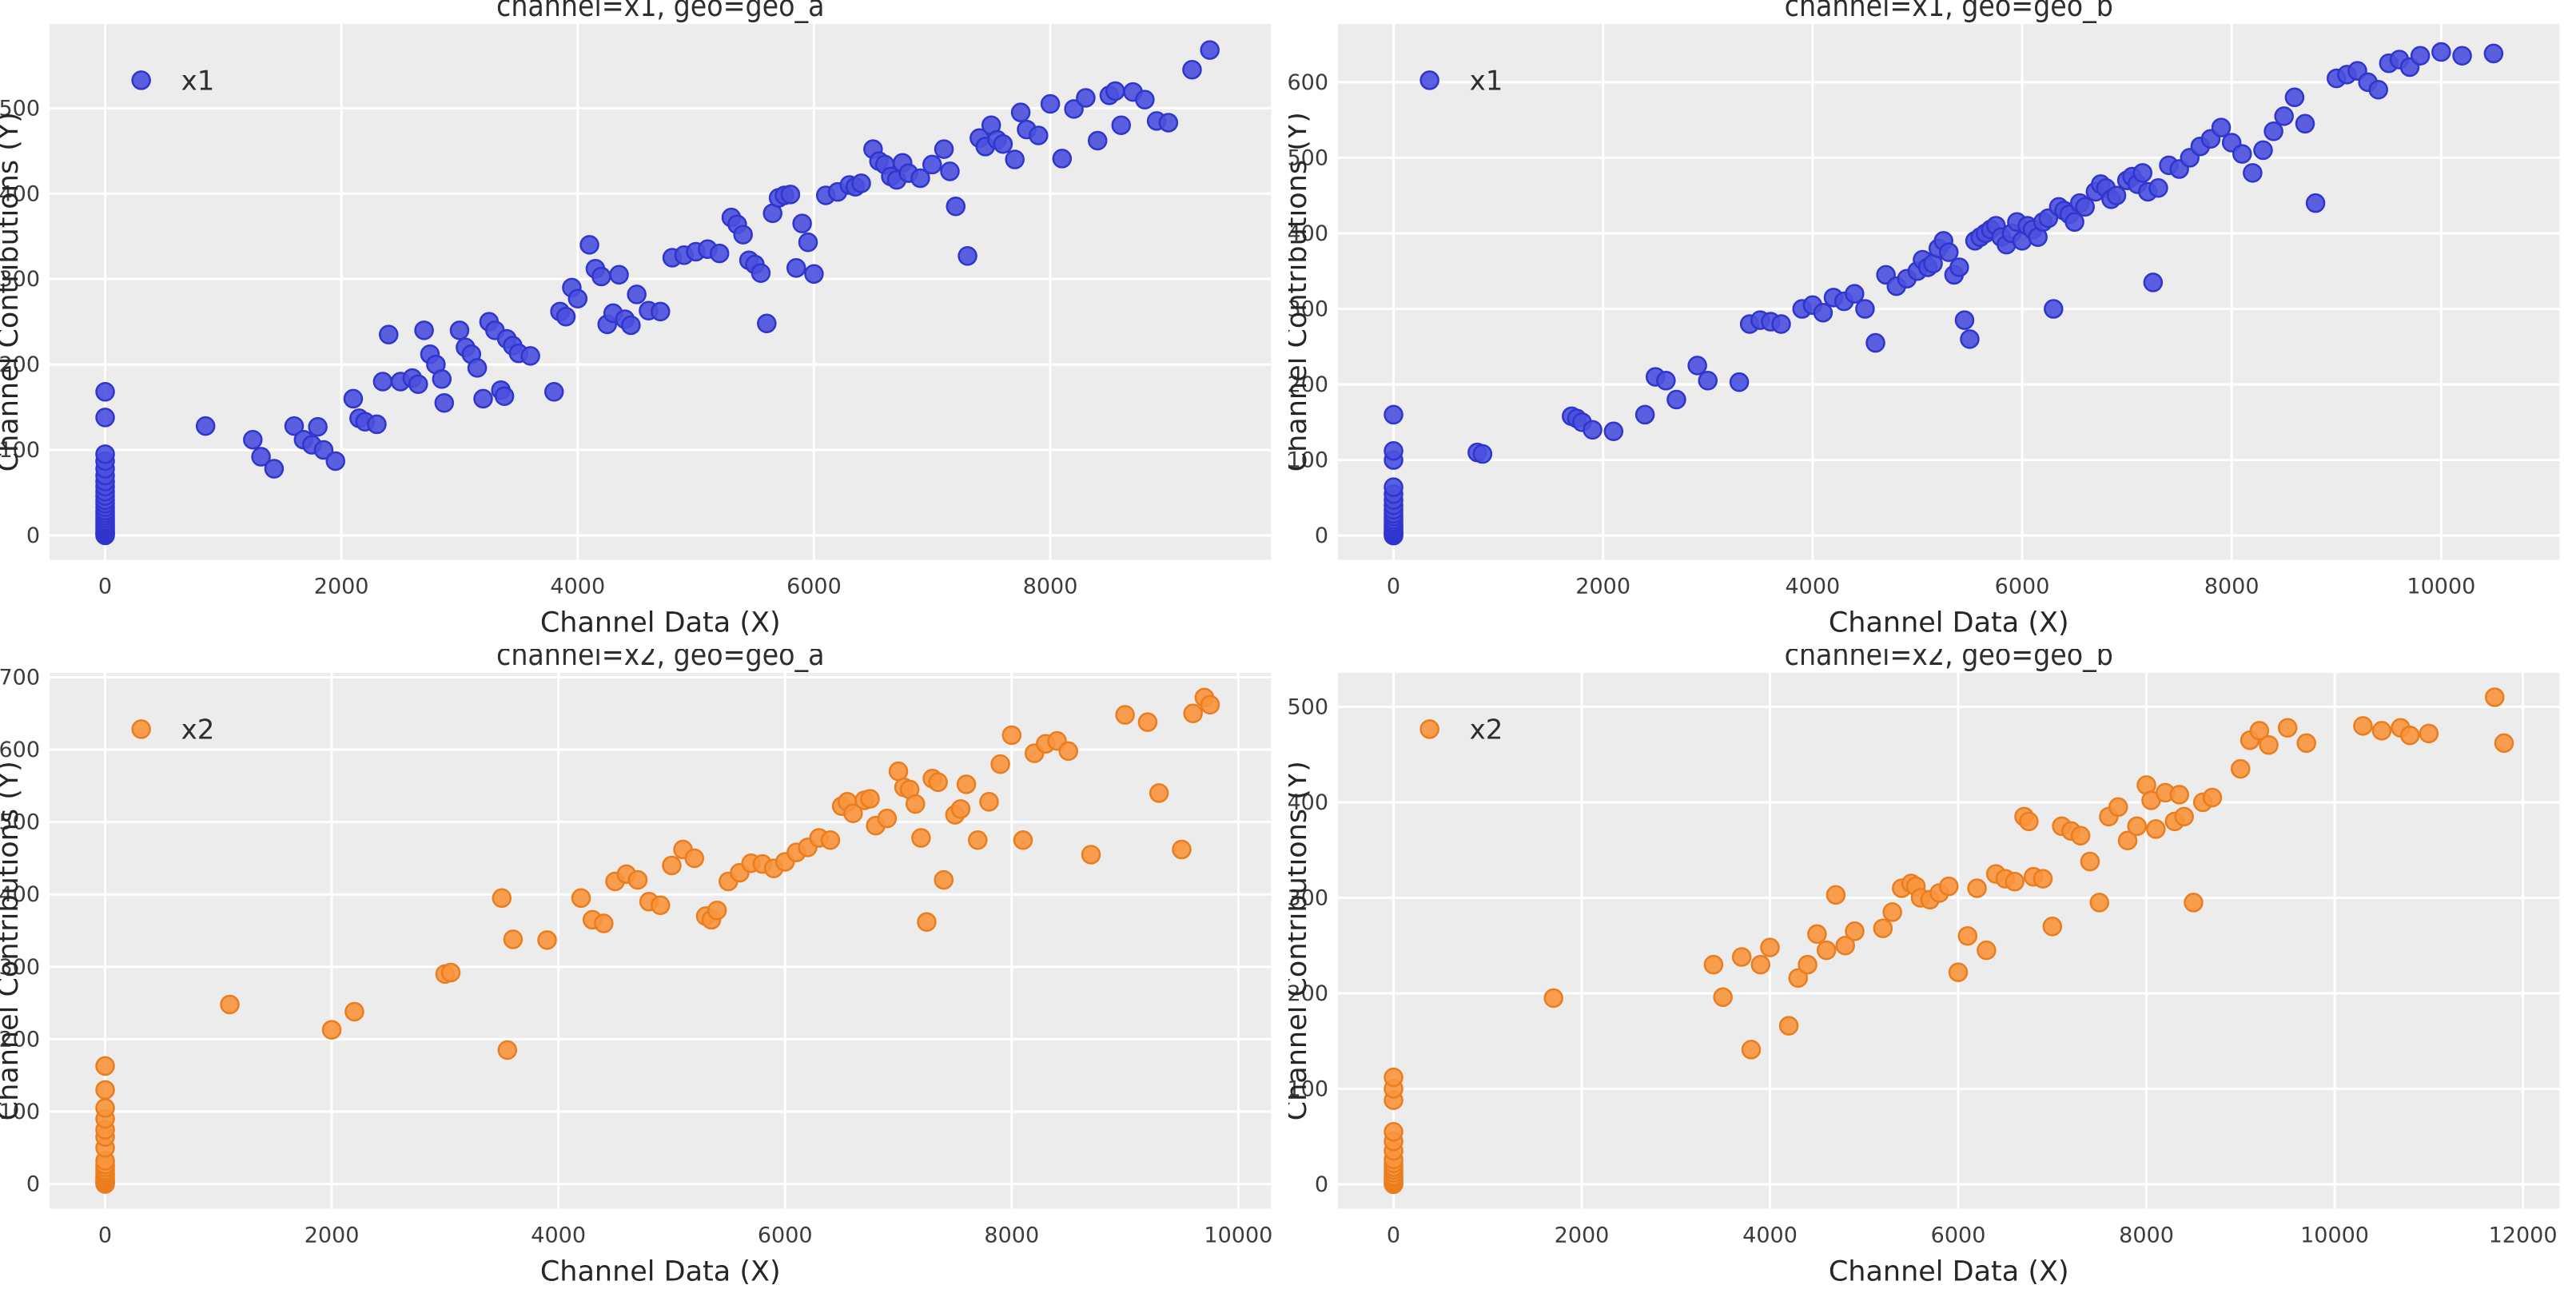  I want to click on y-tick-label: 300, so click(1308, 309).